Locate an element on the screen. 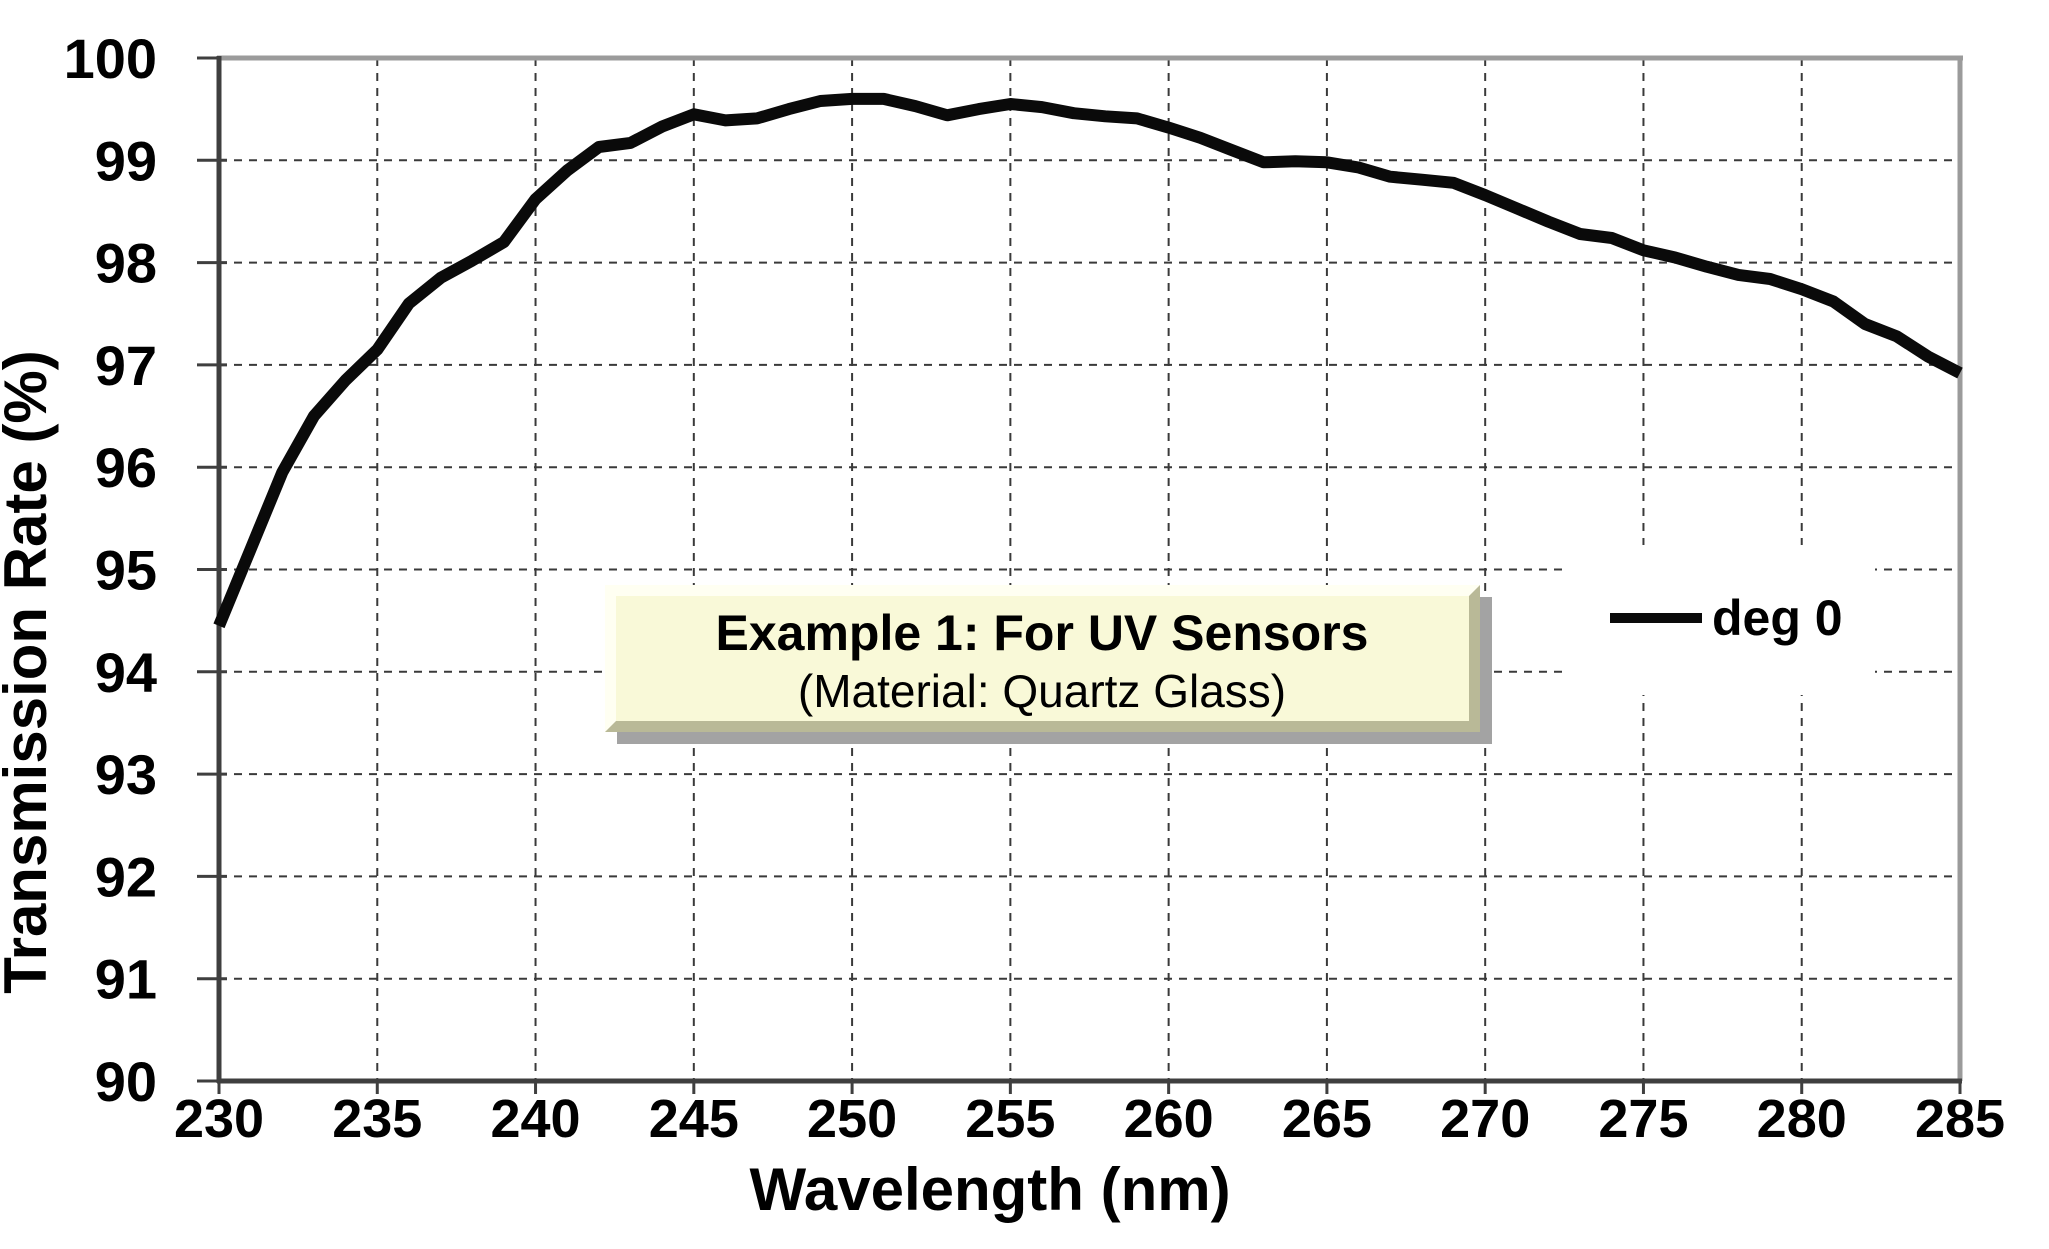 Image resolution: width=2049 pixels, height=1249 pixels. legend: deg 0 is located at coordinates (1719, 620).